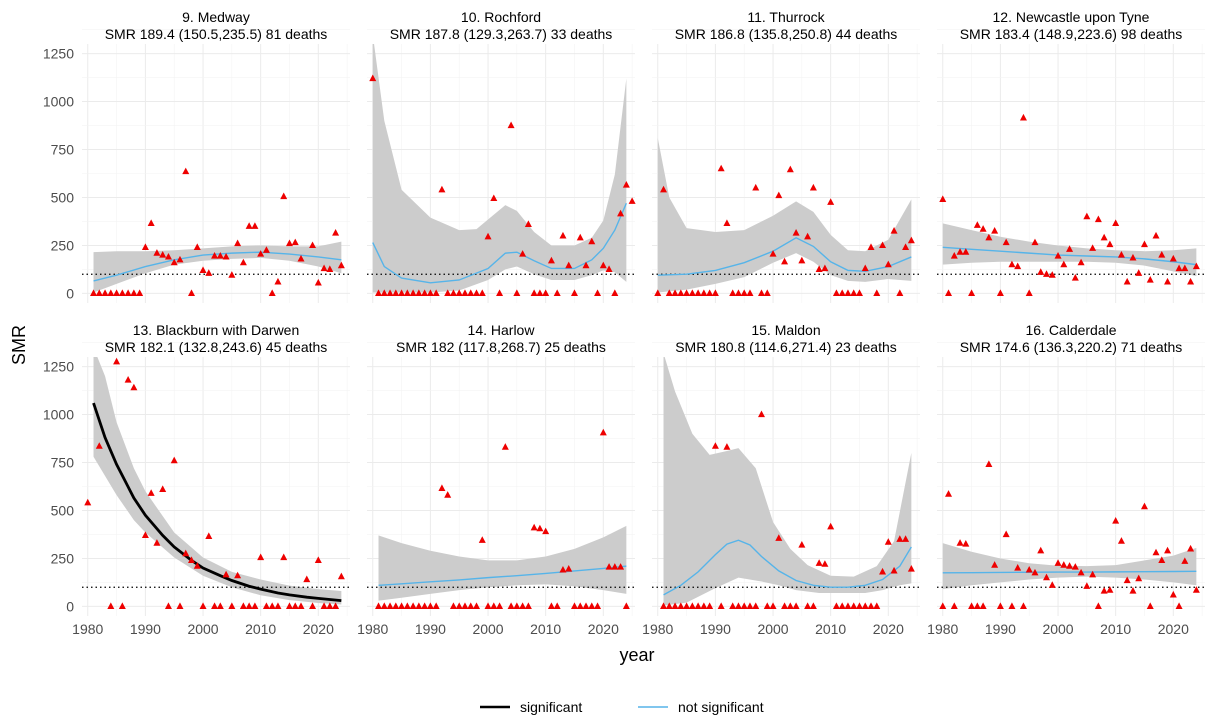 Image resolution: width=1209 pixels, height=720 pixels. I want to click on x-tick-label: 2010, so click(830, 629).